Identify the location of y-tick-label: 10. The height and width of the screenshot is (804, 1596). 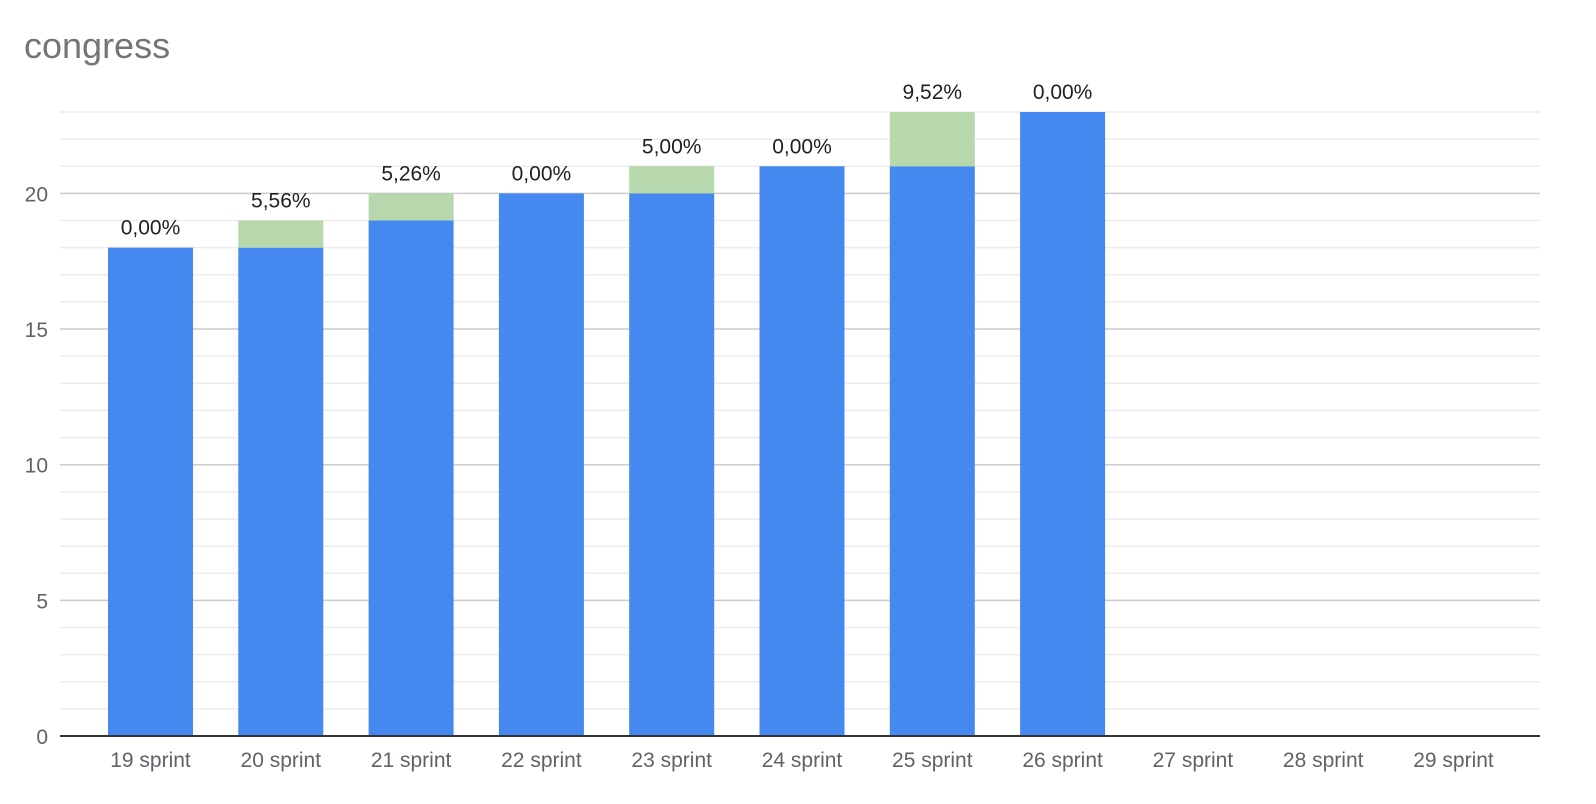
(36, 466).